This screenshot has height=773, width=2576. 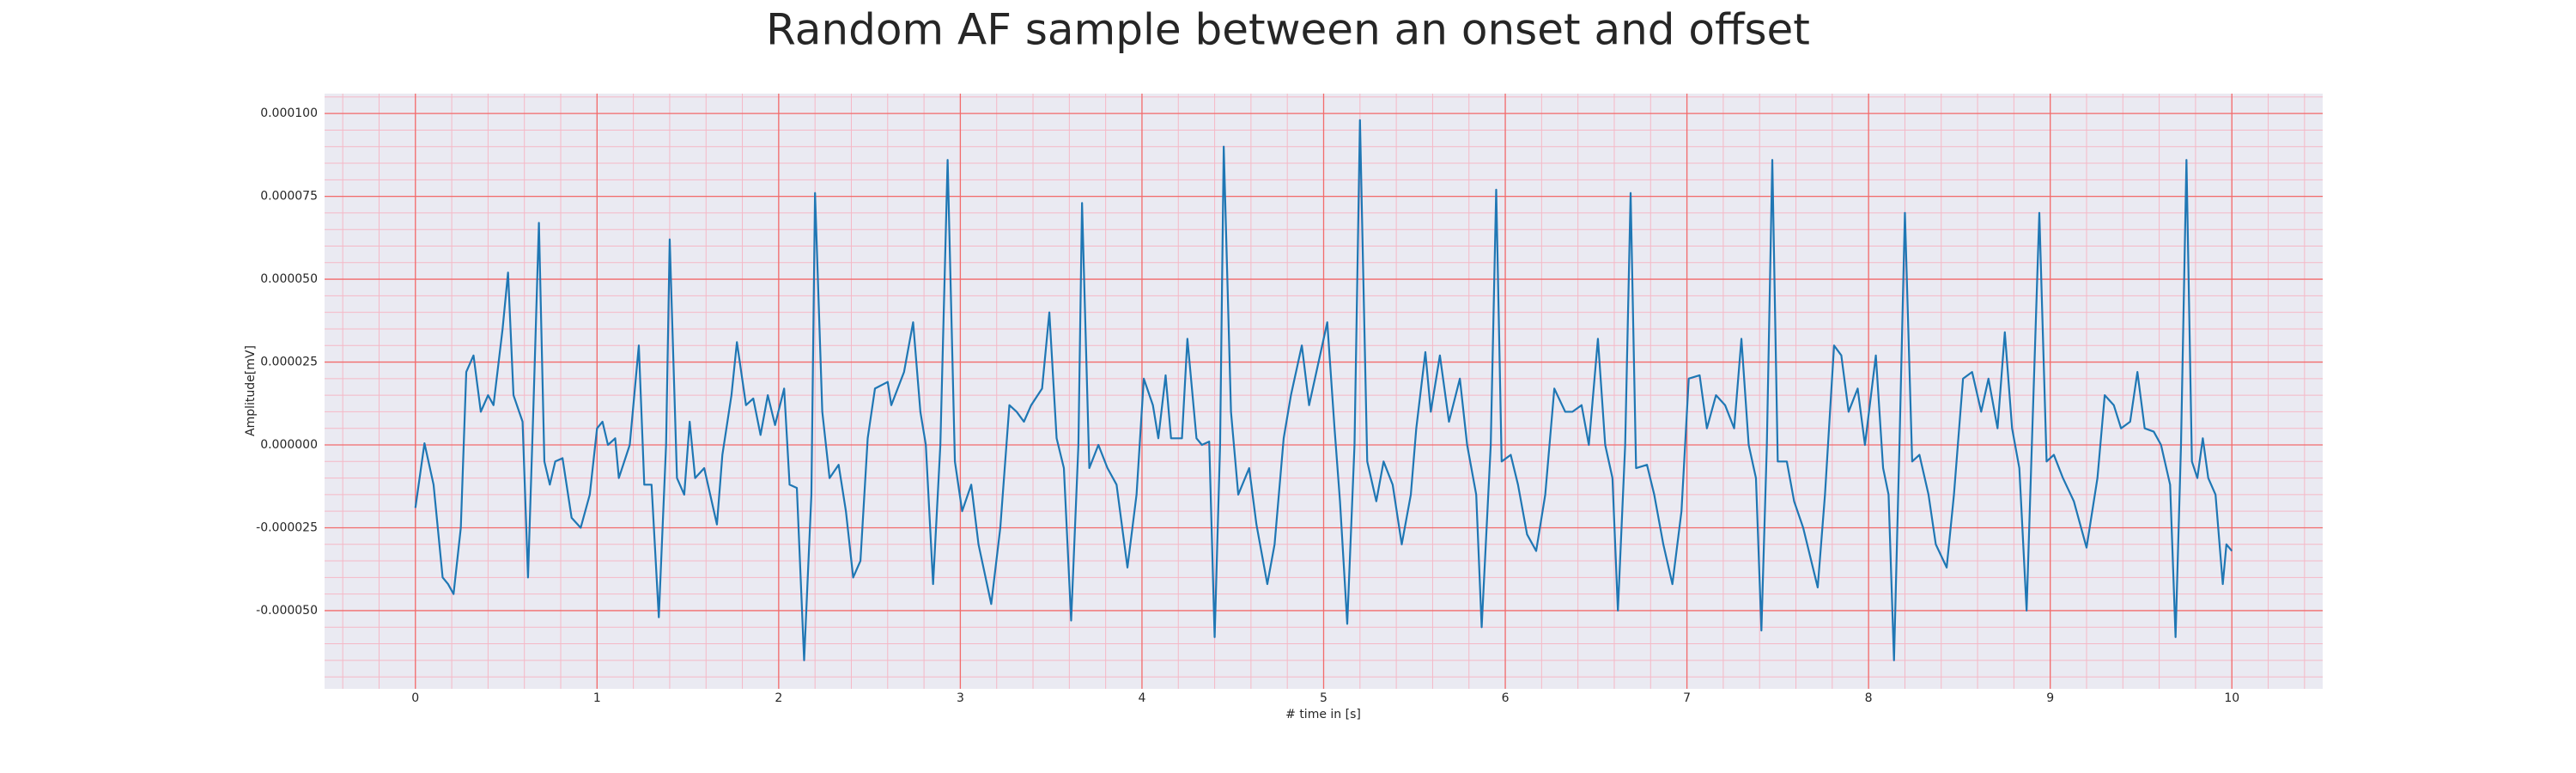 I want to click on x-tick-label: 4, so click(x=1141, y=698).